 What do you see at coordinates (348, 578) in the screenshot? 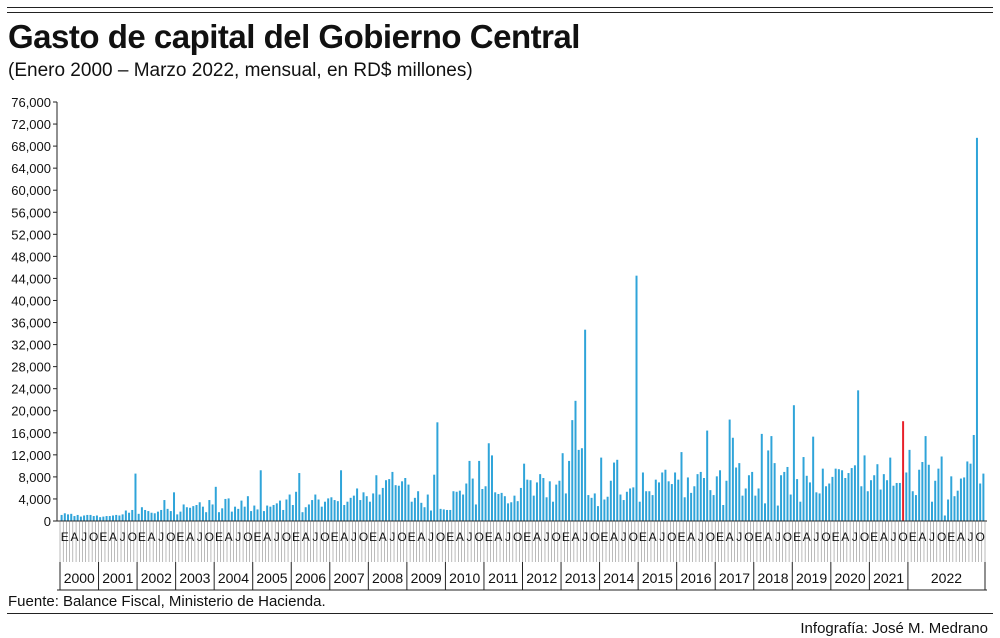
I see `x-year-label: 2007` at bounding box center [348, 578].